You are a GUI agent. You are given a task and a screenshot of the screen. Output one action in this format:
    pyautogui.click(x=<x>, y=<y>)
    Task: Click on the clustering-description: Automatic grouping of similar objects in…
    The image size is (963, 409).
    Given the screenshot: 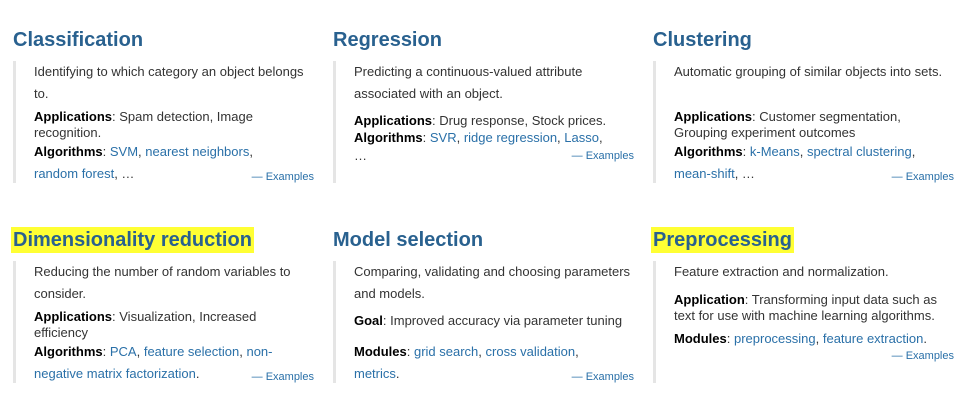 What is the action you would take?
    pyautogui.click(x=808, y=71)
    